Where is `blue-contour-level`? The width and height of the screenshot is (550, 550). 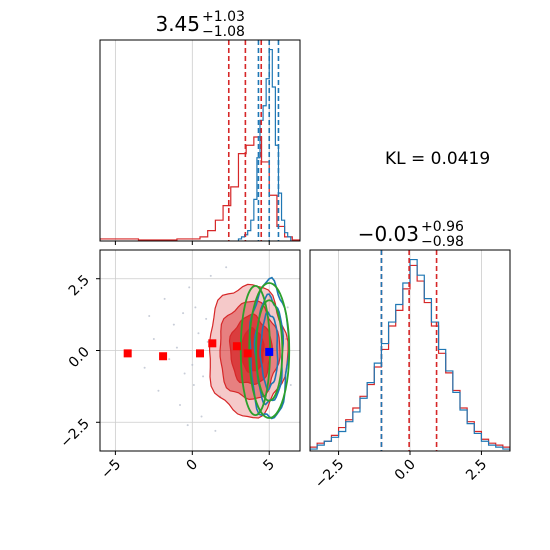
blue-contour-level is located at coordinates (269, 351).